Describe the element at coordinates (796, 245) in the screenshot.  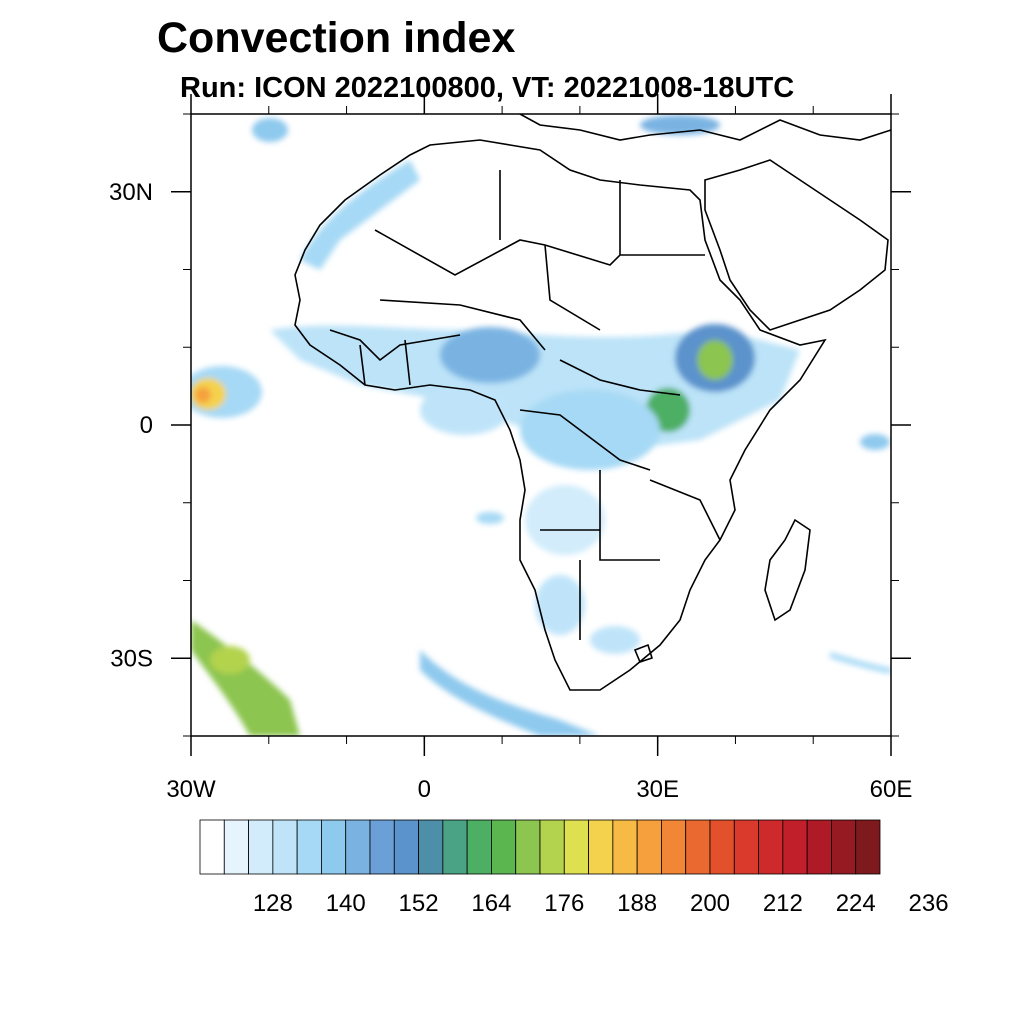
I see `arabia-coastline` at that location.